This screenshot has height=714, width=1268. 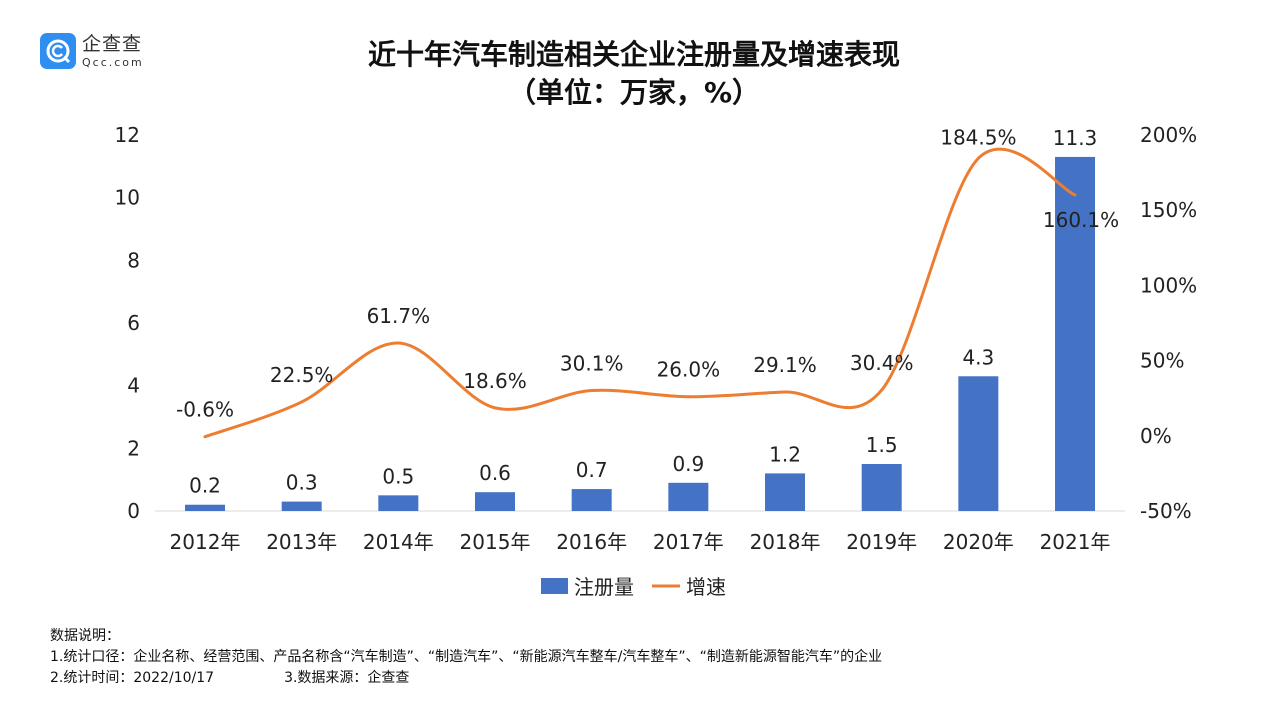 What do you see at coordinates (113, 62) in the screenshot?
I see `logo-en: Qcc.com` at bounding box center [113, 62].